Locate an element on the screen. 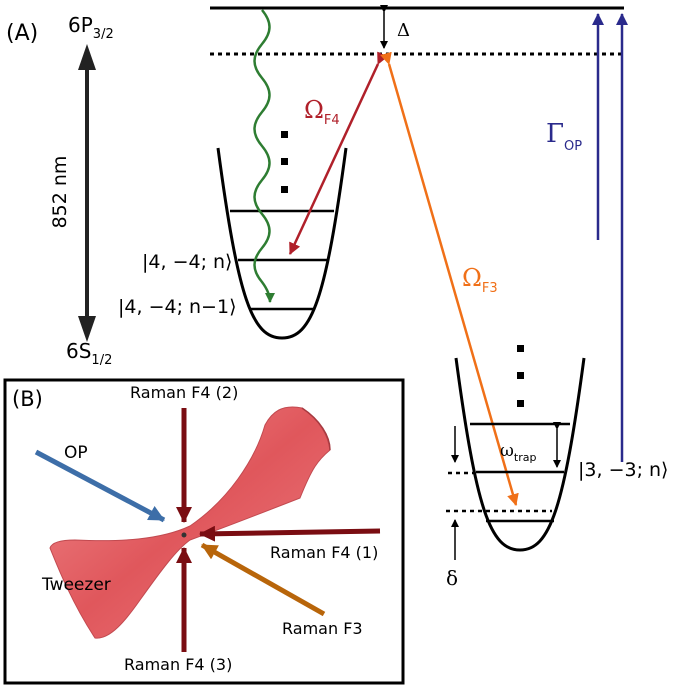  atom-dot is located at coordinates (184, 535).